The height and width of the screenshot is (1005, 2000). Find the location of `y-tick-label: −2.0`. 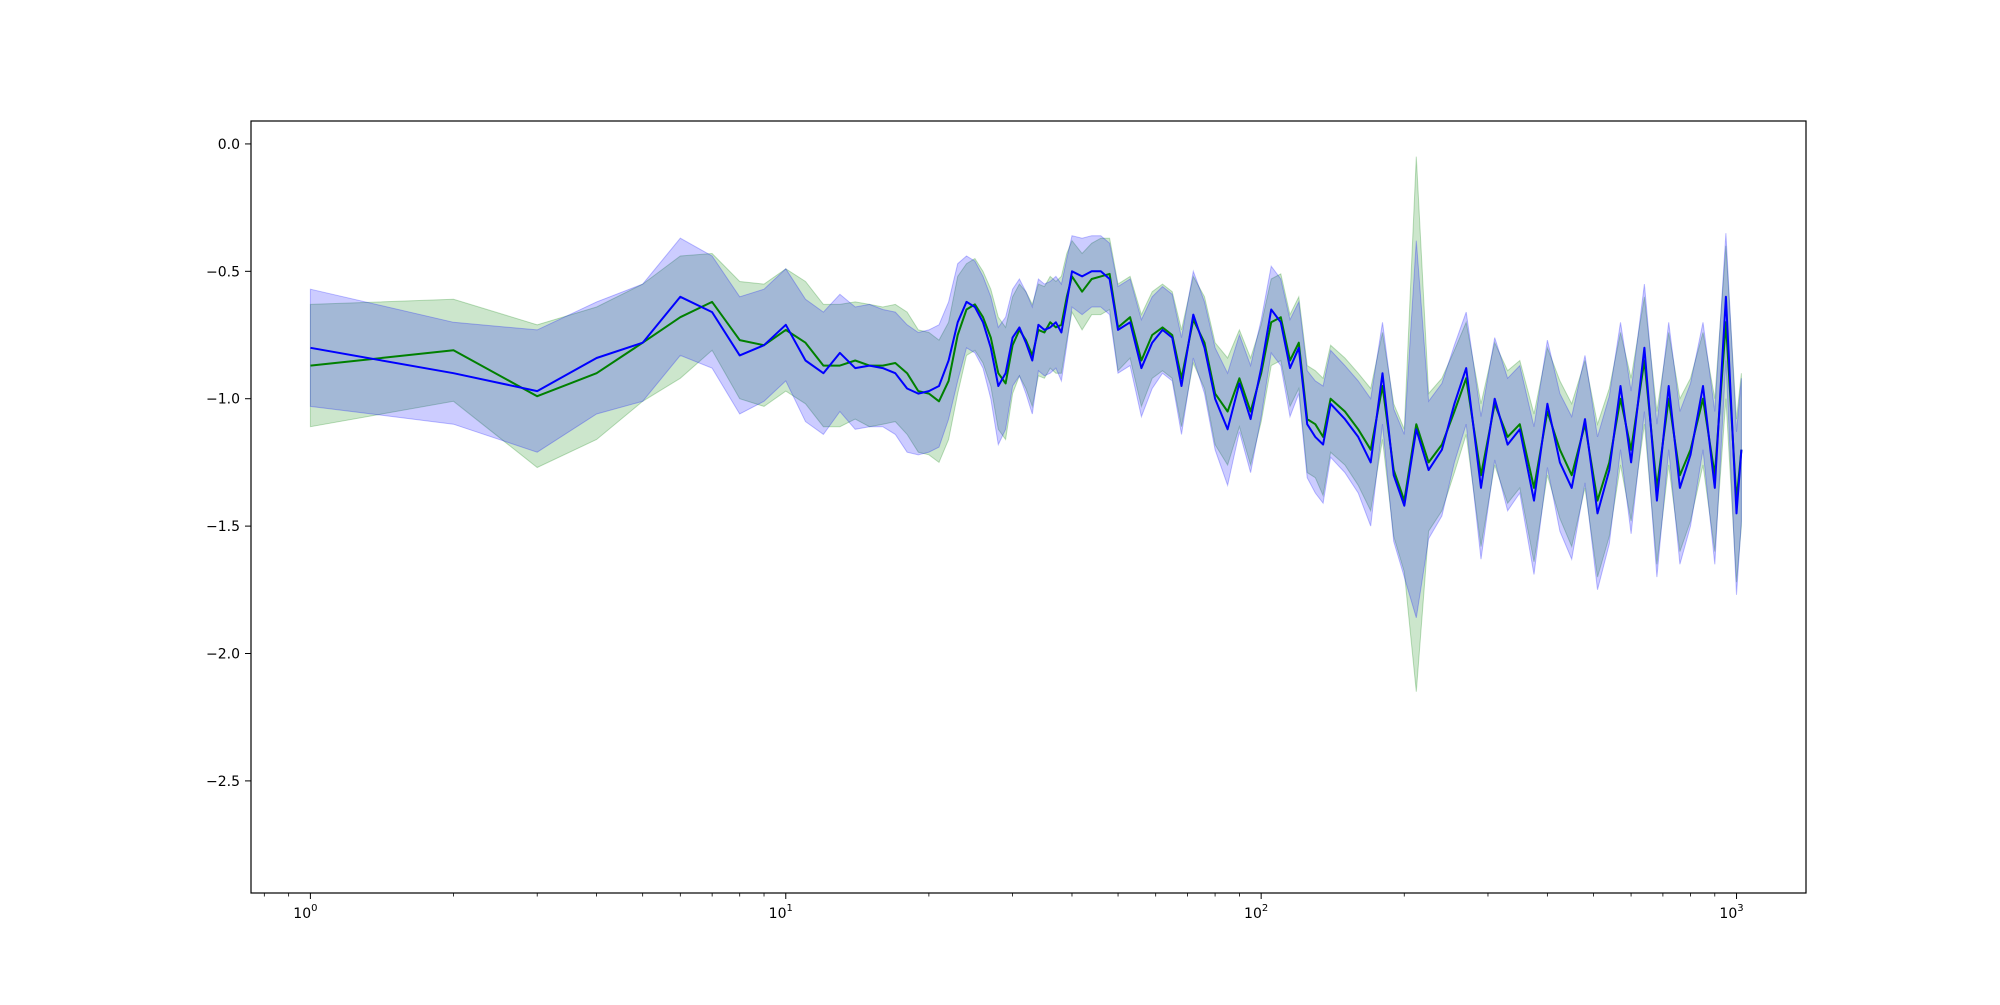

y-tick-label: −2.0 is located at coordinates (223, 655).